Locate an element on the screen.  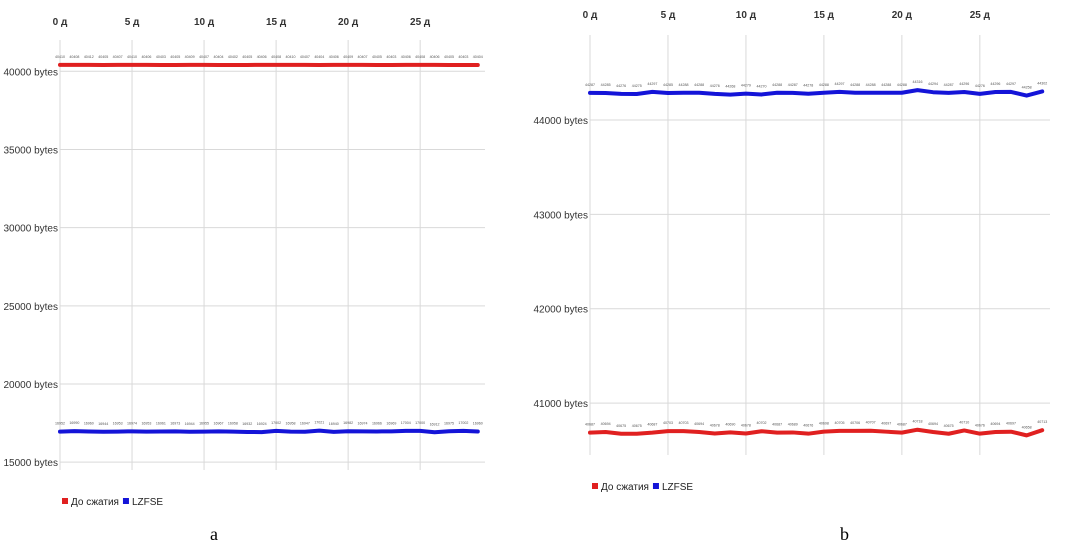
data-label: 16924 is located at coordinates (262, 424).